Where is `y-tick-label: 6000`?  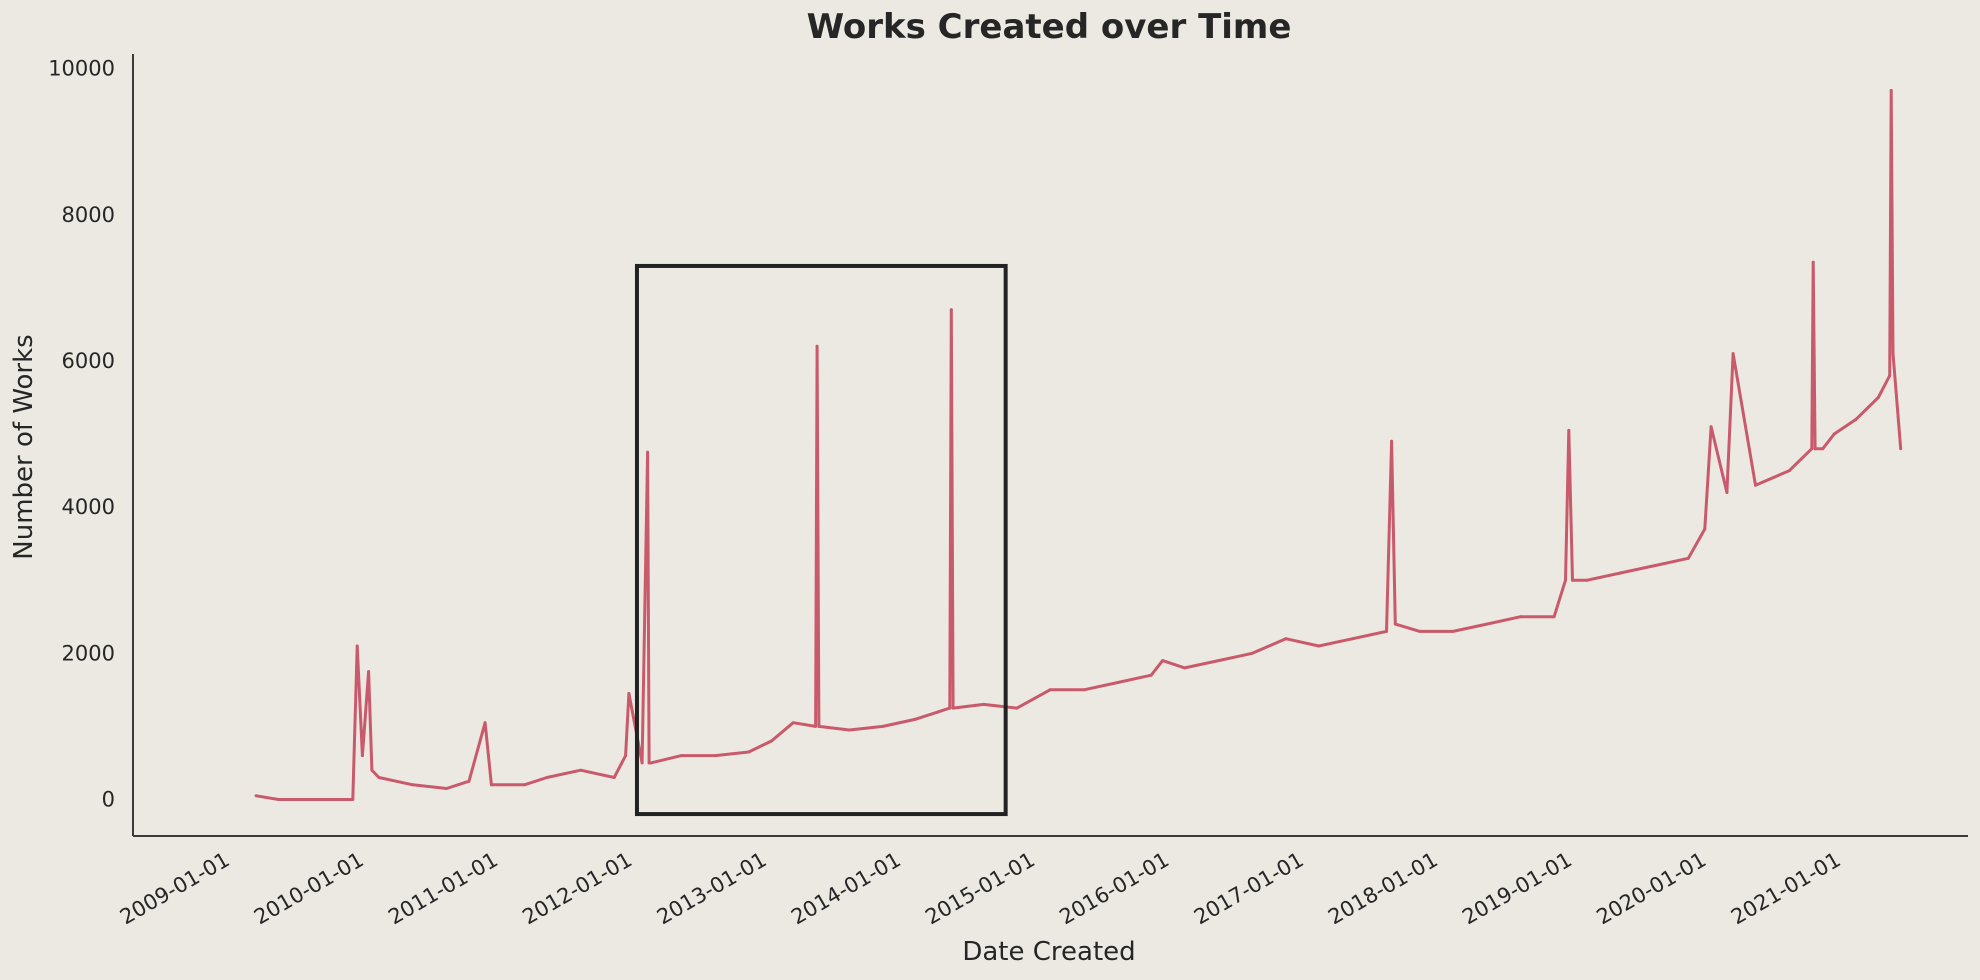 y-tick-label: 6000 is located at coordinates (88, 361).